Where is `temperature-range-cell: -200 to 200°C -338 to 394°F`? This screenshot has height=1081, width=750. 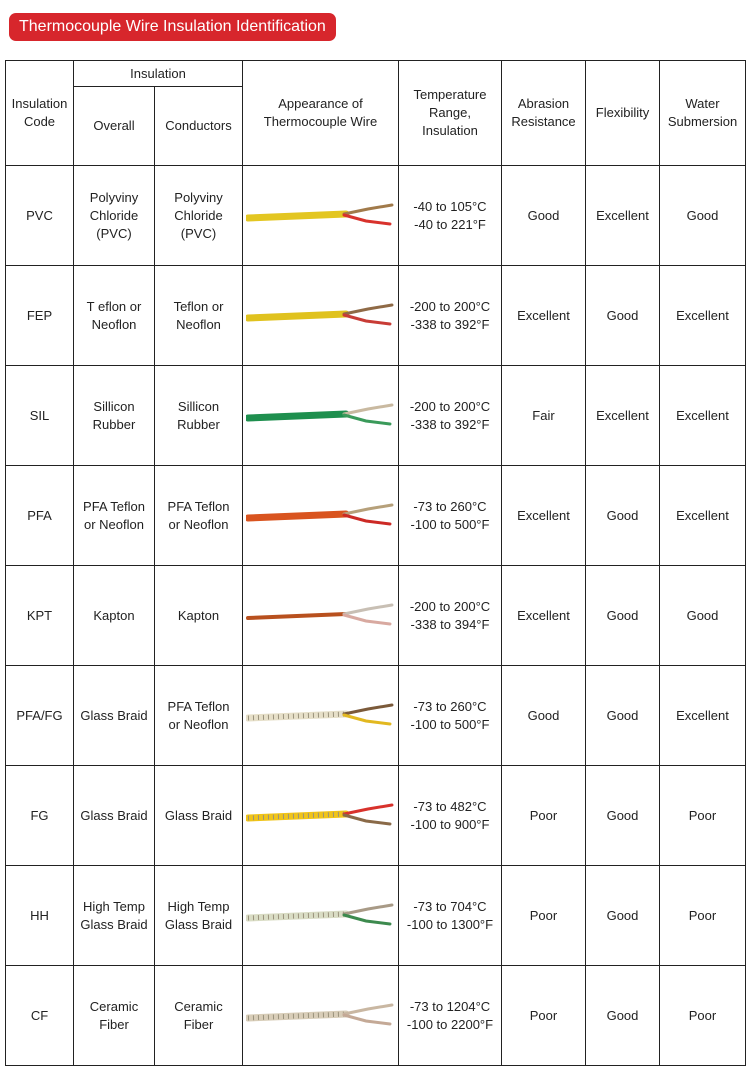
temperature-range-cell: -200 to 200°C -338 to 394°F is located at coordinates (450, 615).